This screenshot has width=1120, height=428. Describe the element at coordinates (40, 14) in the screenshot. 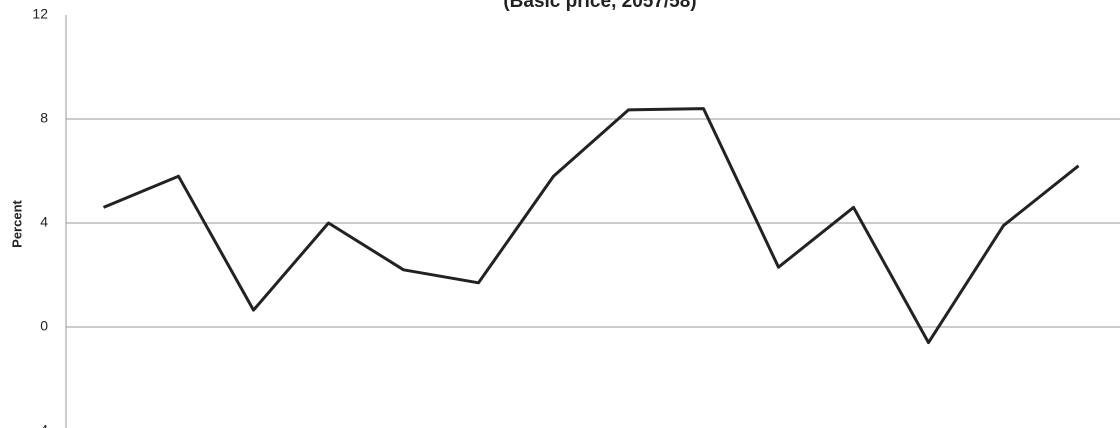

I see `y-tick-label: 12` at that location.